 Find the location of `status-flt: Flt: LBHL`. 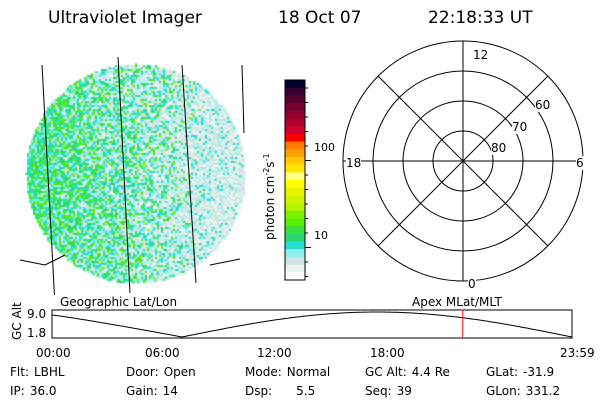

status-flt: Flt: LBHL is located at coordinates (37, 372).